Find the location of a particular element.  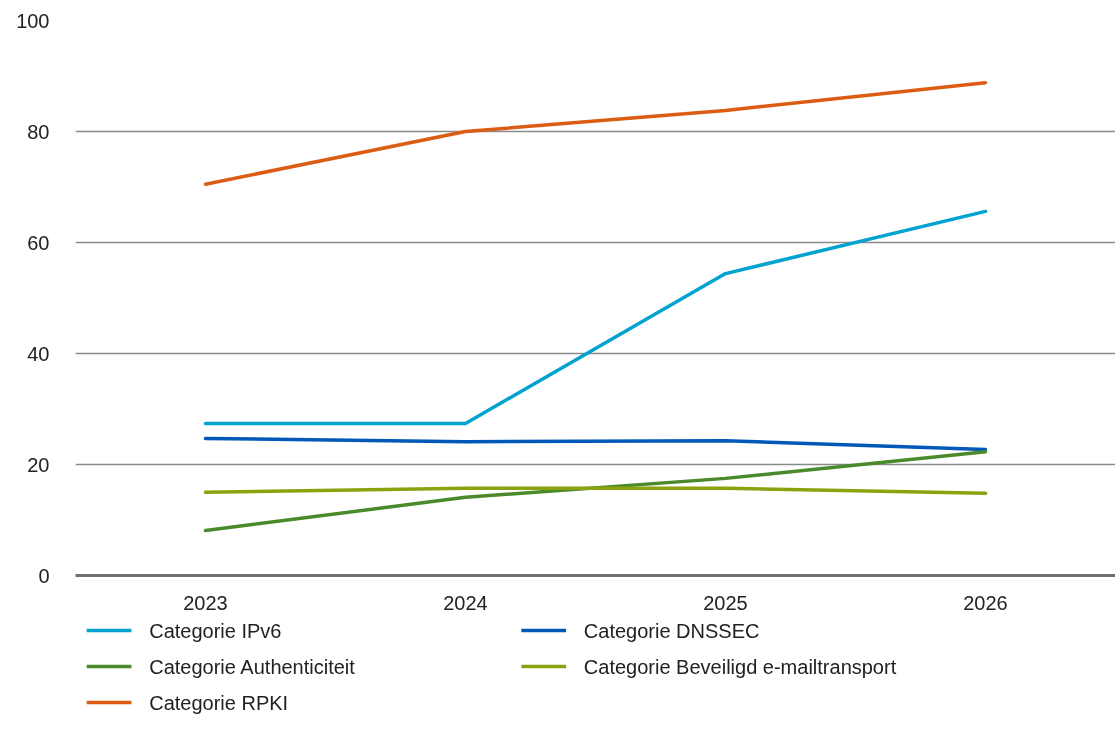

y-tick-label: 80 is located at coordinates (38, 131).